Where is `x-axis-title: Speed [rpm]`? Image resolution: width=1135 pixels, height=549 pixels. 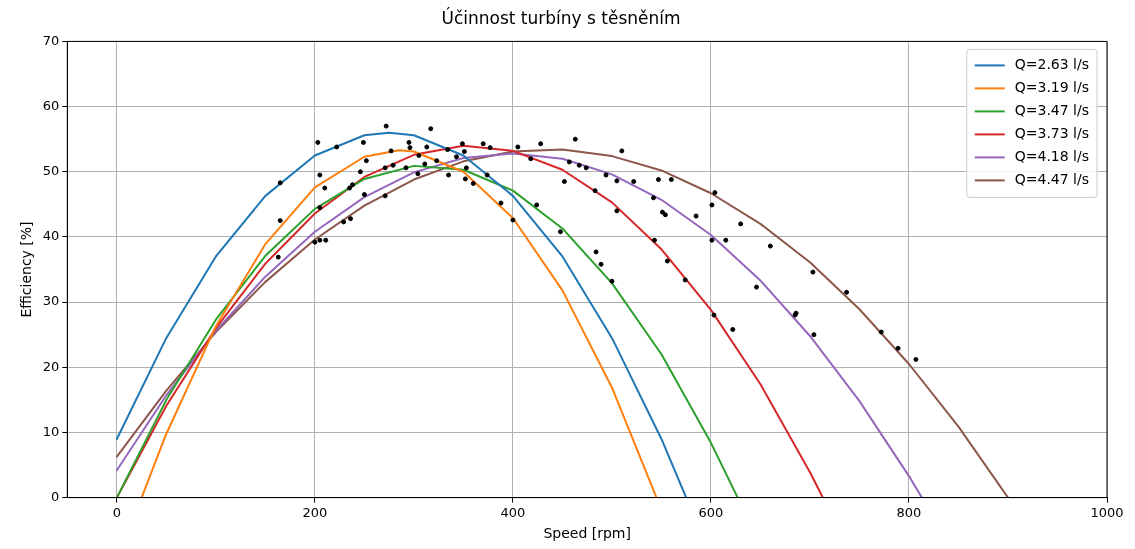 x-axis-title: Speed [rpm] is located at coordinates (587, 533).